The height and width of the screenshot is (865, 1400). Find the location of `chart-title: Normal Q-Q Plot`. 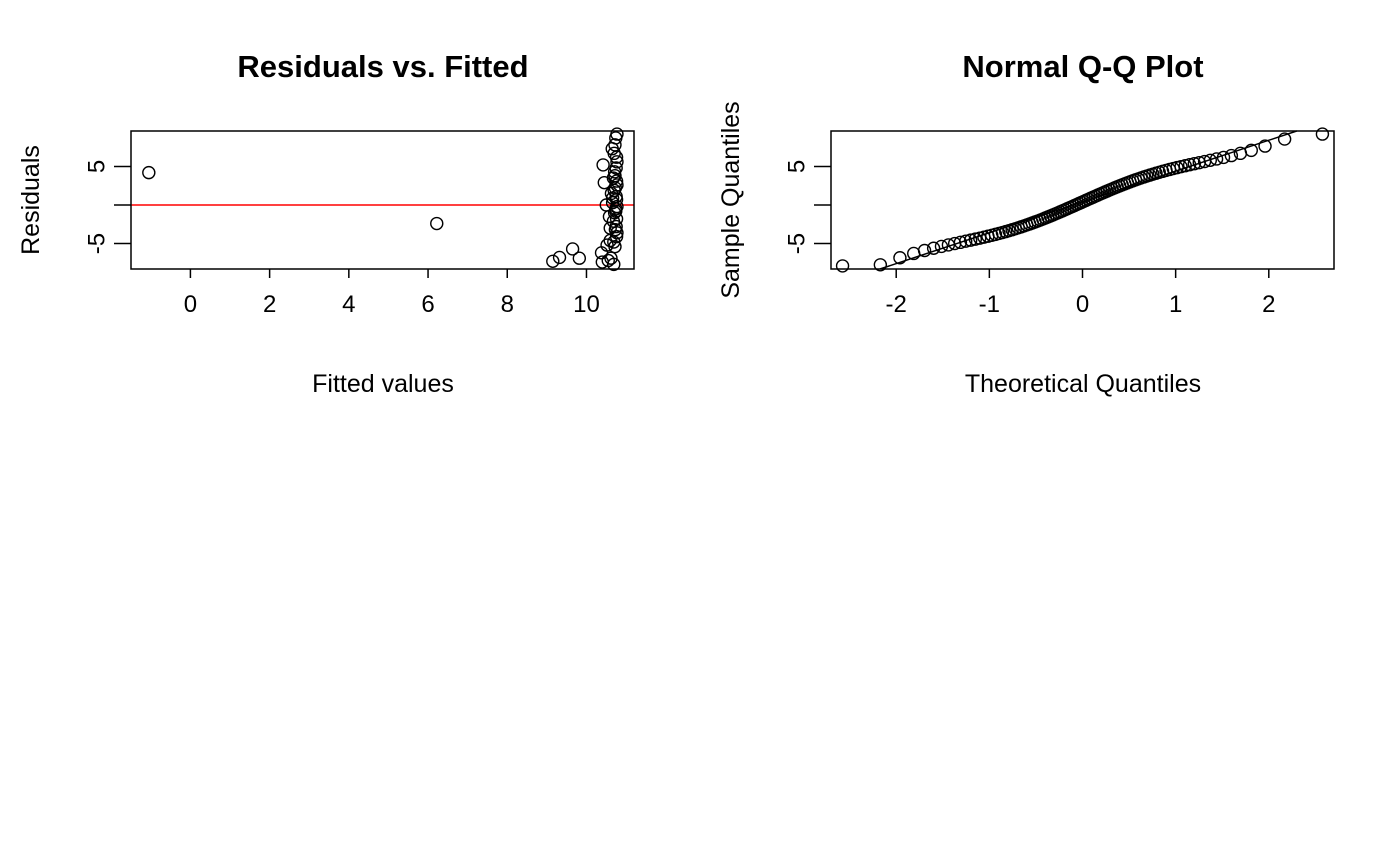

chart-title: Normal Q-Q Plot is located at coordinates (1082, 66).